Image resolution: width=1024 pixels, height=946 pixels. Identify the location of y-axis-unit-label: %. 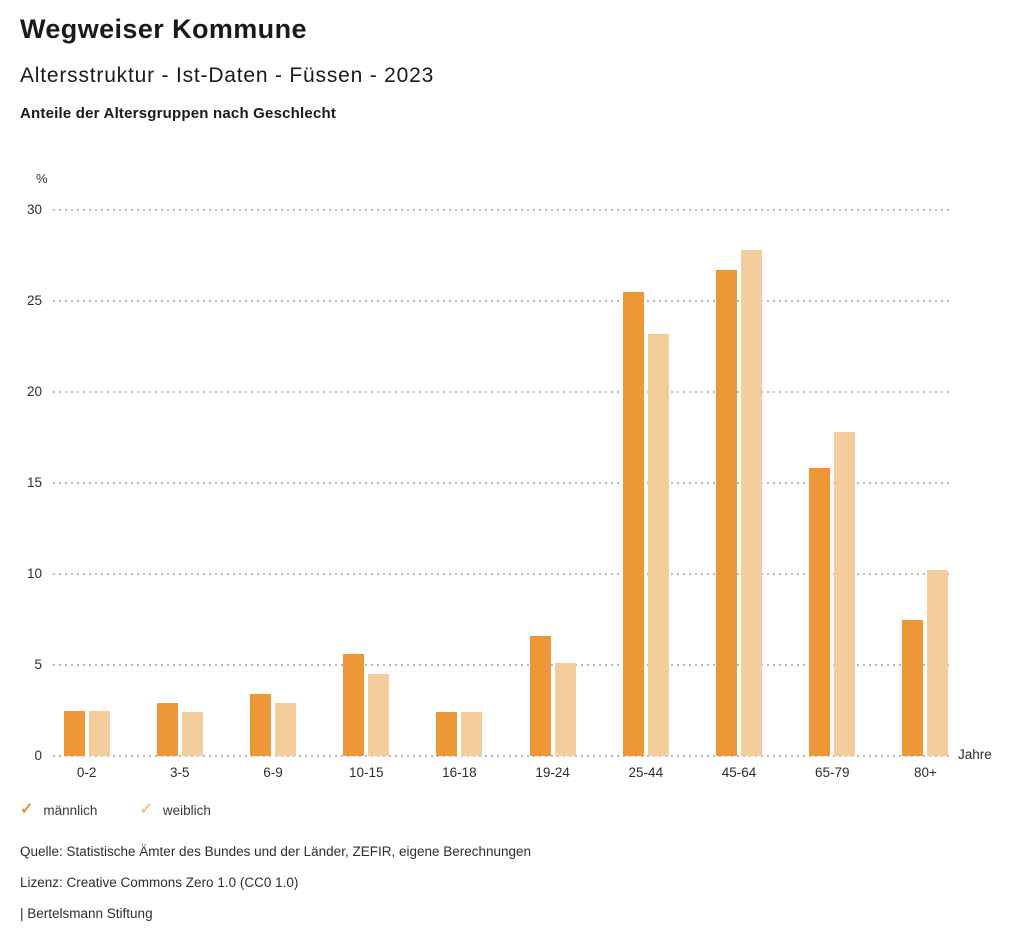
(42, 178).